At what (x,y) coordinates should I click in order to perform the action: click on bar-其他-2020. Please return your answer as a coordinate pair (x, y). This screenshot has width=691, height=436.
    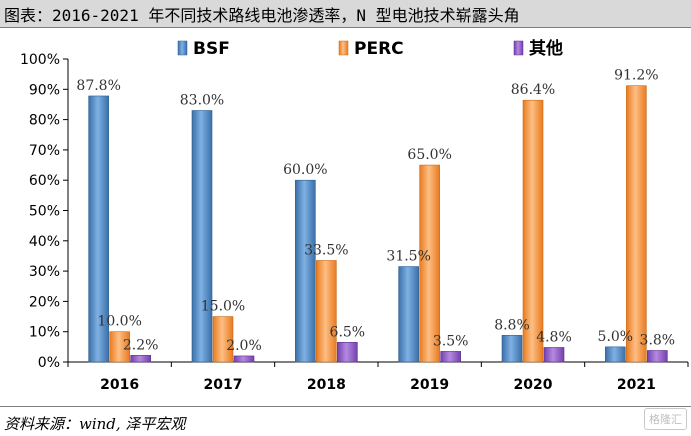
    Looking at the image, I should click on (554, 355).